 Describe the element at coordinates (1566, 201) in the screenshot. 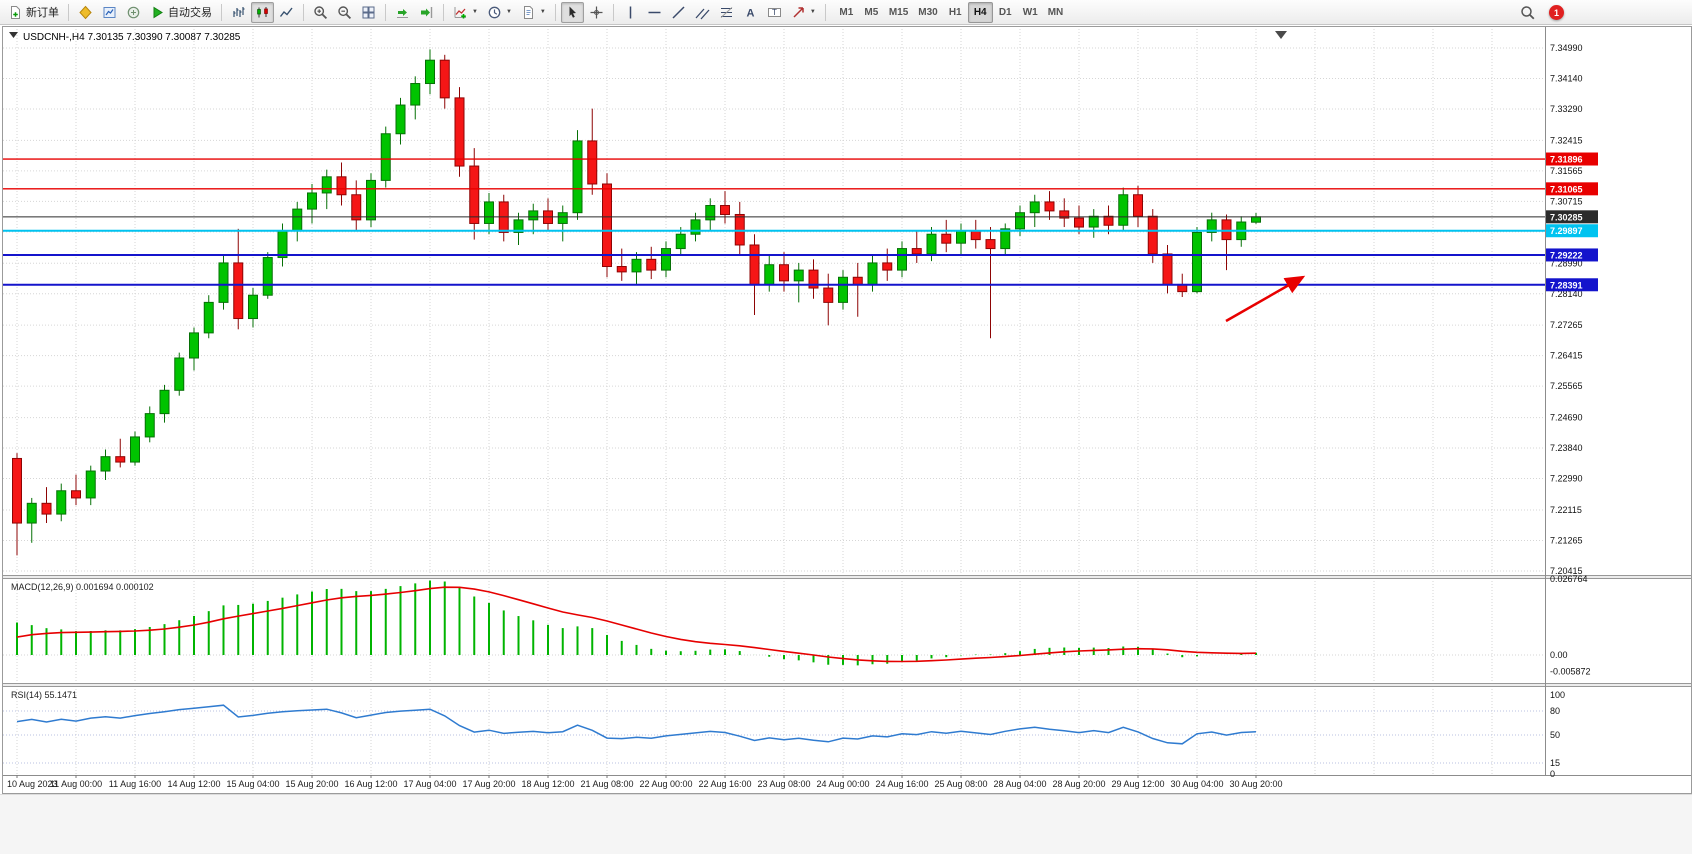

I see `svg-text: 7.30715` at that location.